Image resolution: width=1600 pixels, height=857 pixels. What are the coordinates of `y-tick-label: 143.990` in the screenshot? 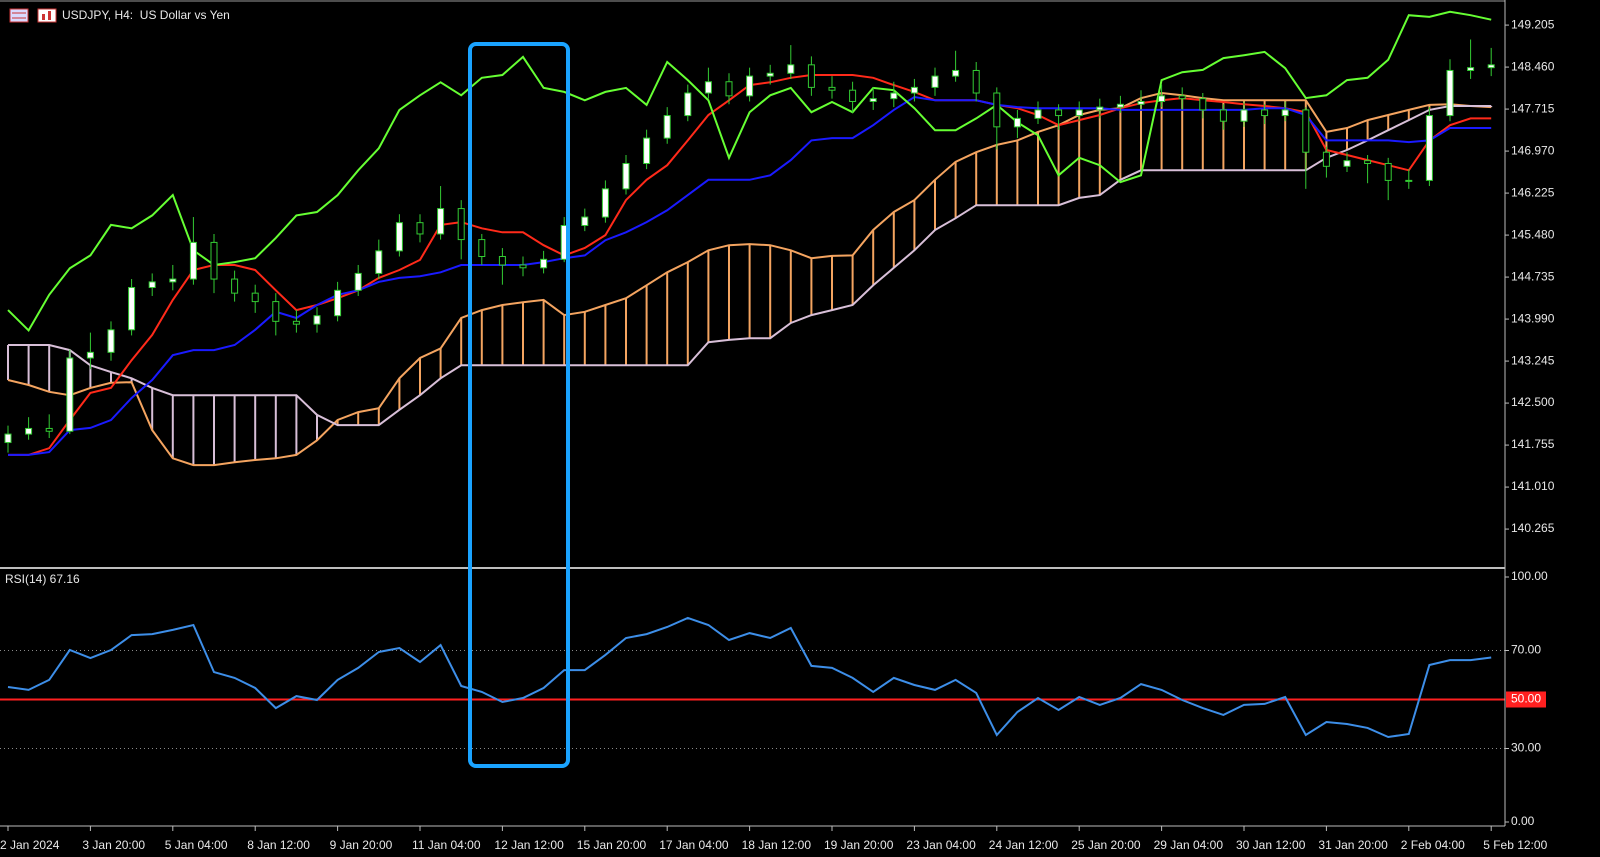 It's located at (1533, 318).